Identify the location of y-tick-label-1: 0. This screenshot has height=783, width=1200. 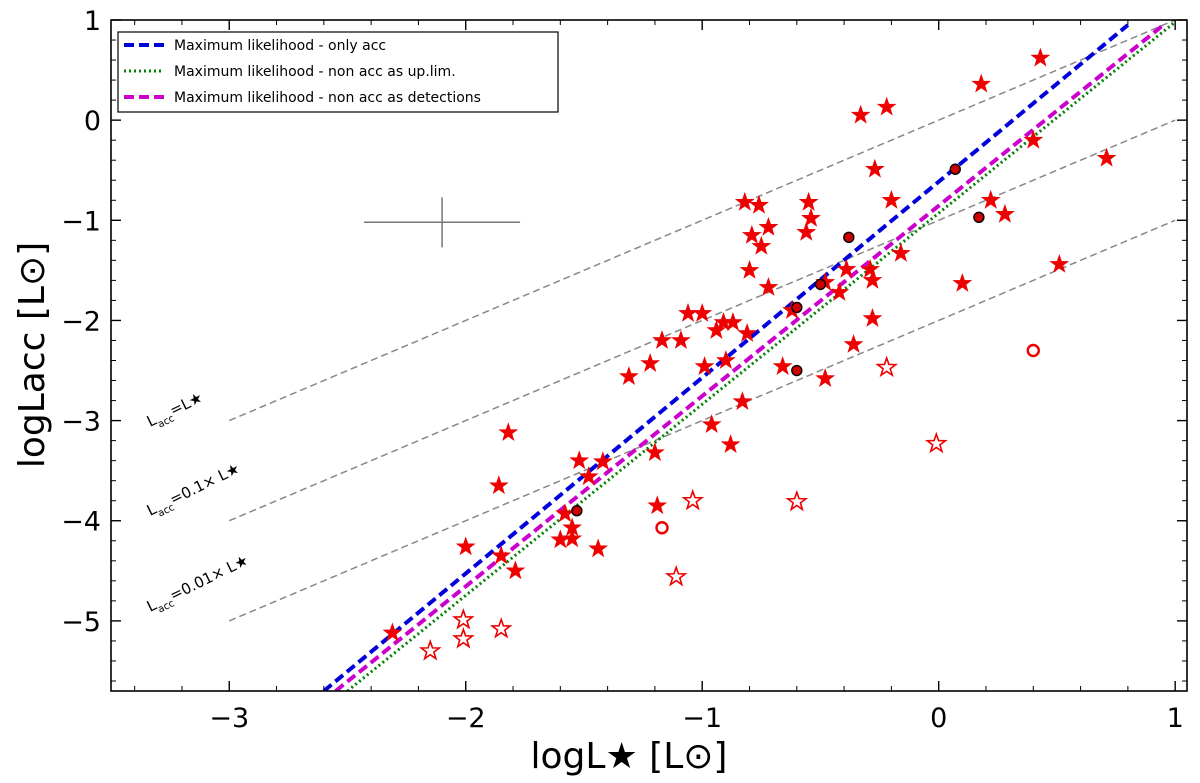
(92, 121).